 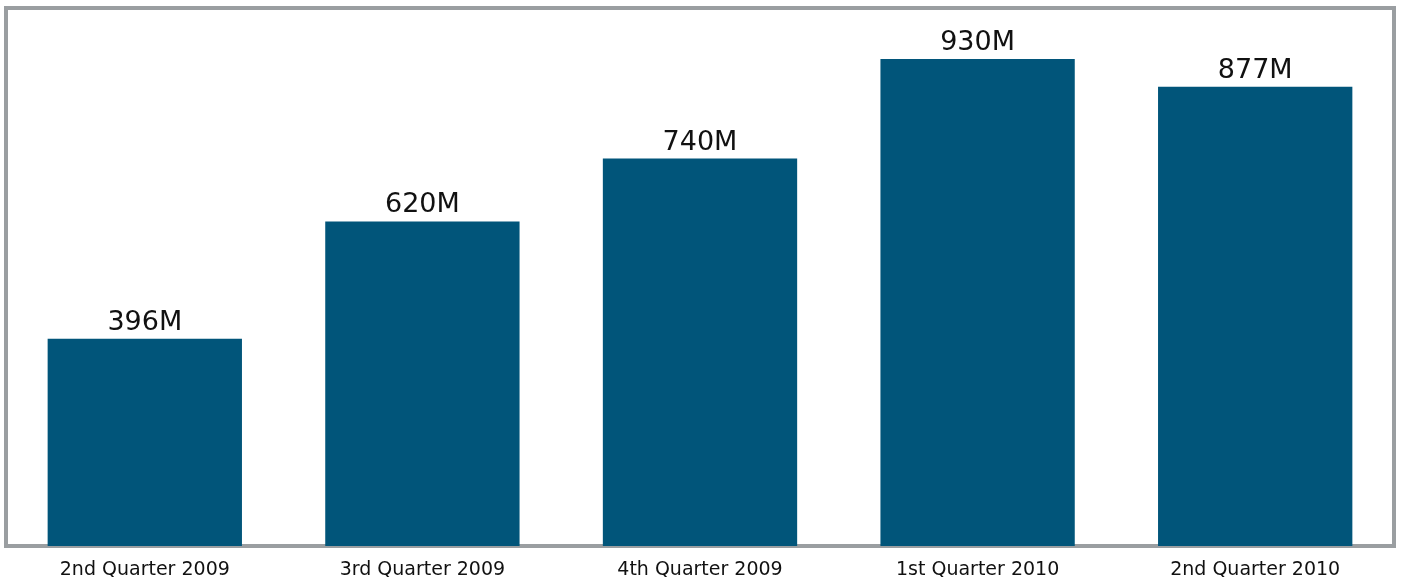 I want to click on x-tick-label: 2nd Quarter 2009, so click(x=144, y=566).